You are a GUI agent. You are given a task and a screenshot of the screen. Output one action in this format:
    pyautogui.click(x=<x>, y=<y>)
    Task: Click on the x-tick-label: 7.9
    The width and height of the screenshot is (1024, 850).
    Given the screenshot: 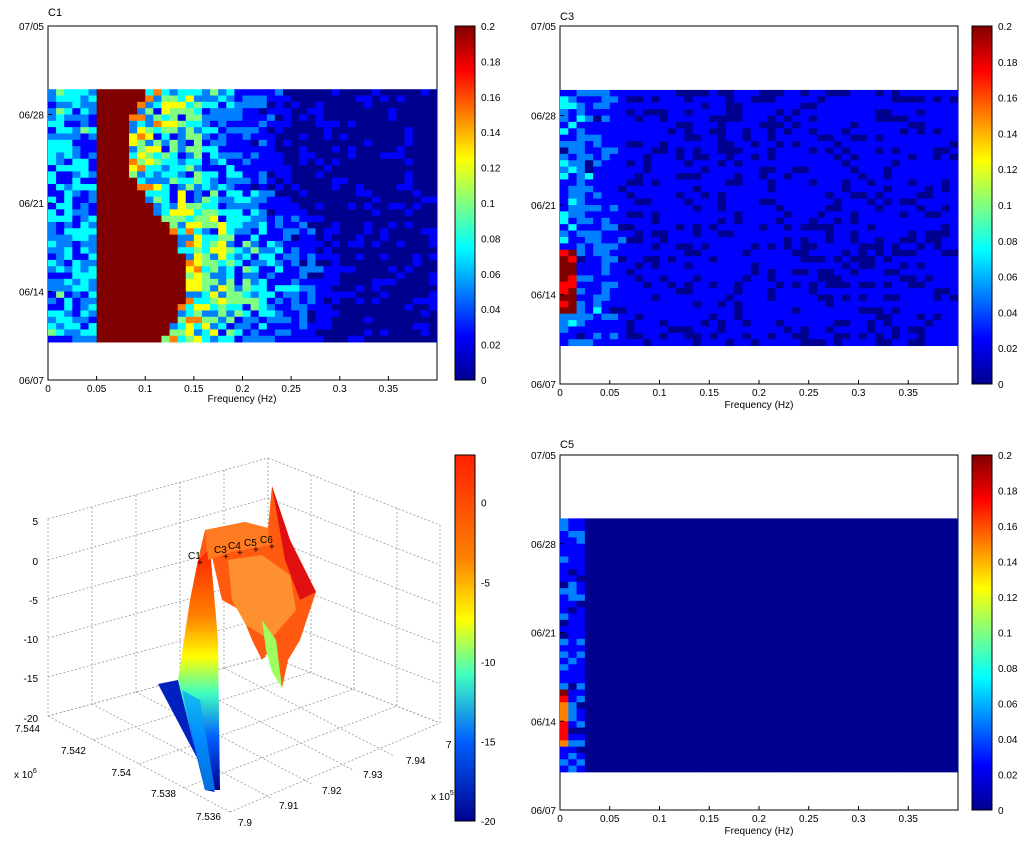 What is the action you would take?
    pyautogui.click(x=245, y=823)
    